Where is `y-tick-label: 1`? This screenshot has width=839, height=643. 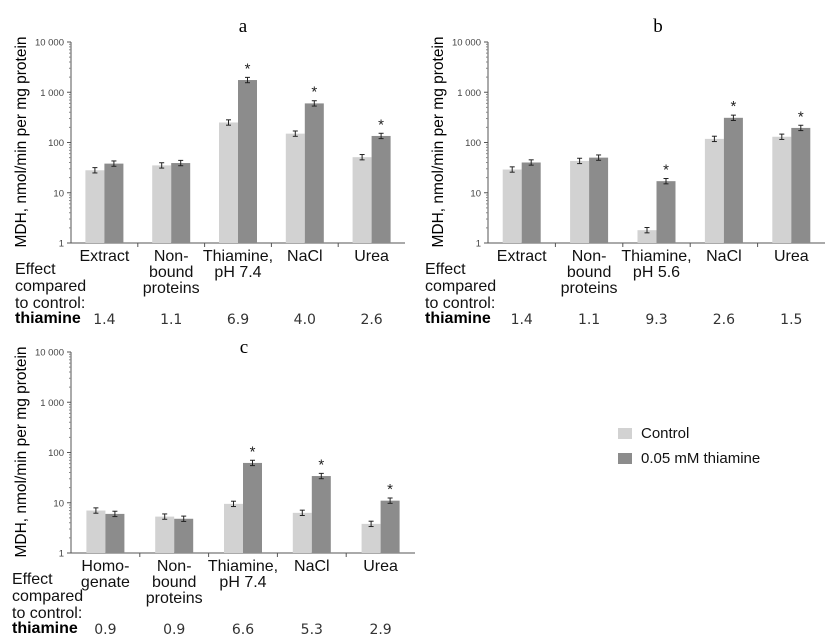
y-tick-label: 1 is located at coordinates (61, 244).